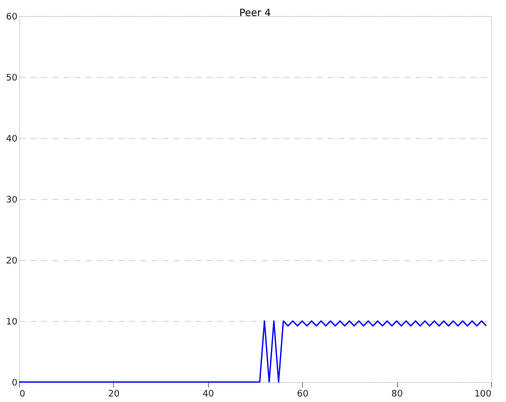  What do you see at coordinates (255, 13) in the screenshot?
I see `chart-title: Peer 4` at bounding box center [255, 13].